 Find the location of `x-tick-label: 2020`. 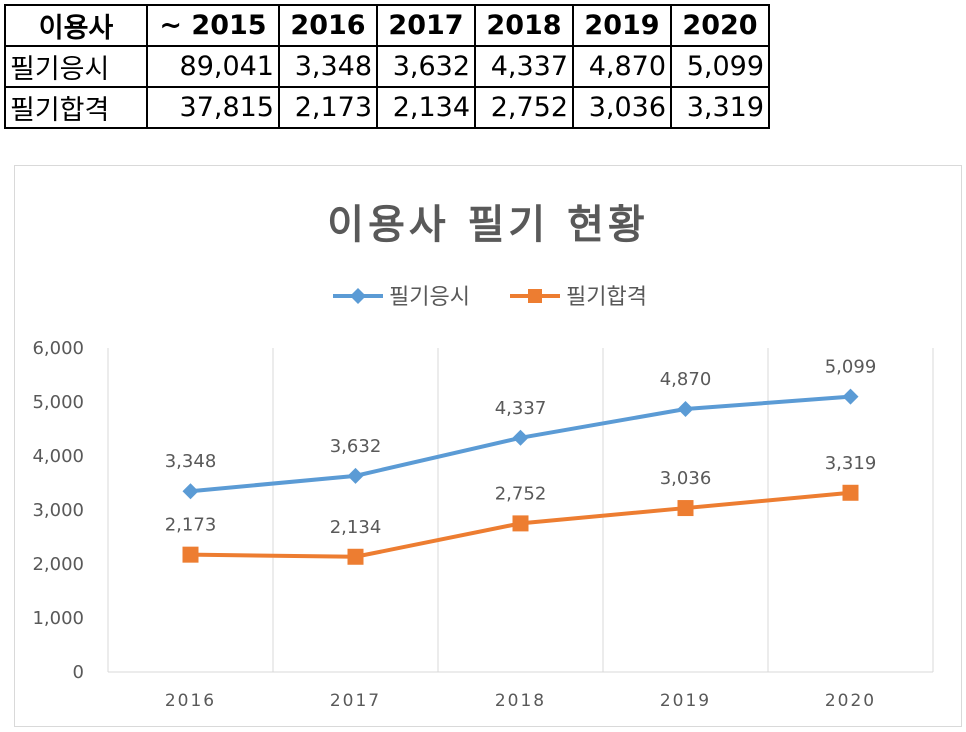

x-tick-label: 2020 is located at coordinates (850, 701).